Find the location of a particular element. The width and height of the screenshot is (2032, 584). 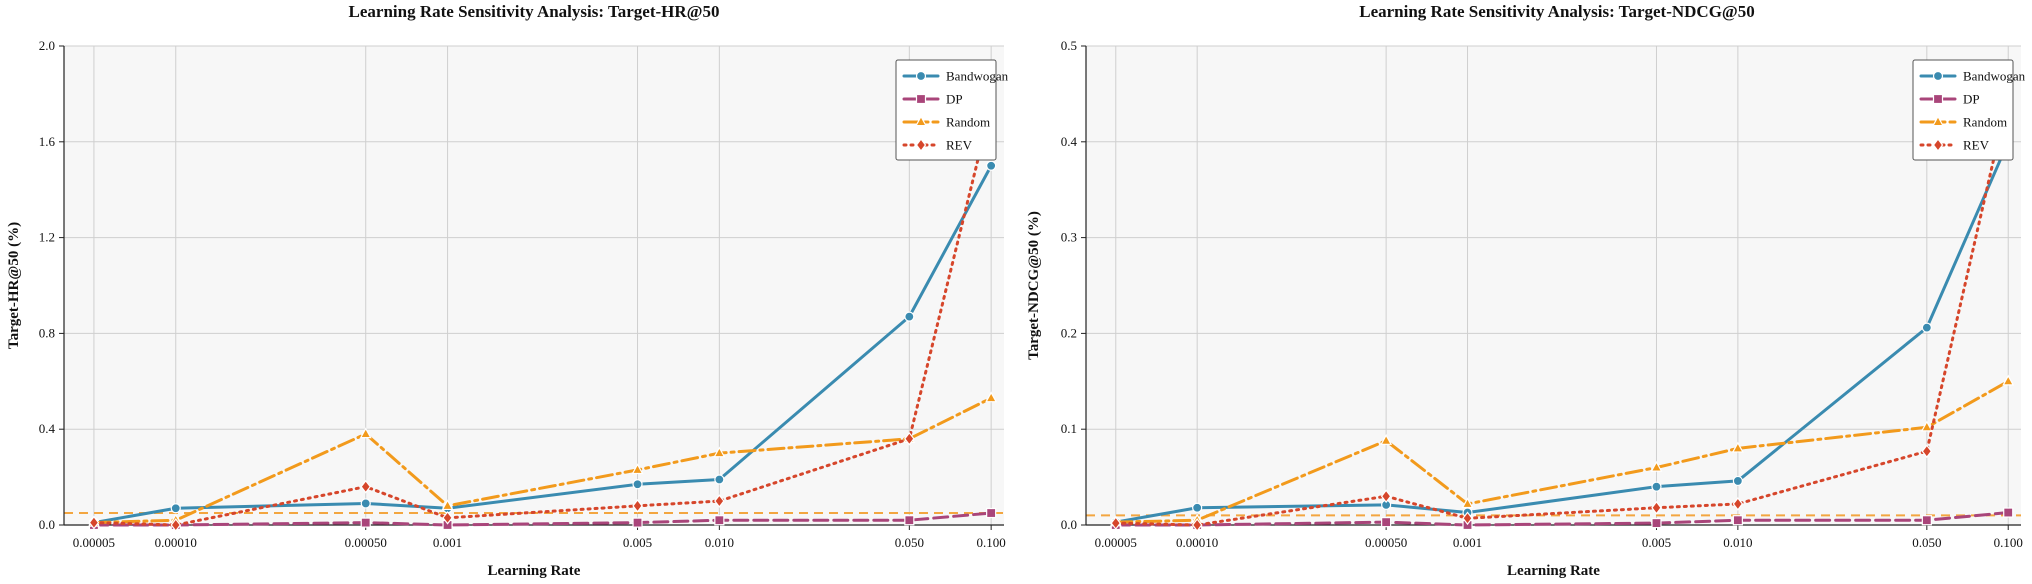

hr-ytick-label: 0.4 is located at coordinates (47, 428).